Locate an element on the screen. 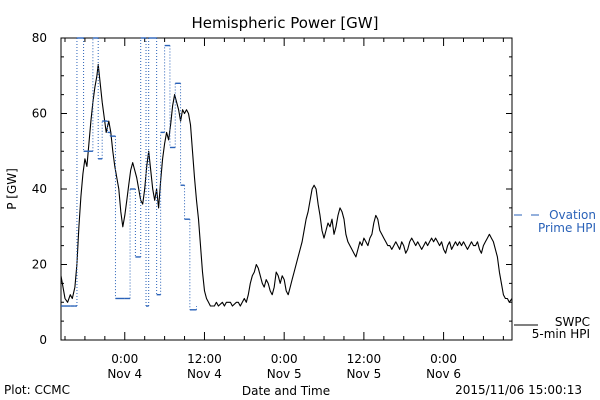 This screenshot has height=400, width=600. y-tick-label: 40 is located at coordinates (39, 189).